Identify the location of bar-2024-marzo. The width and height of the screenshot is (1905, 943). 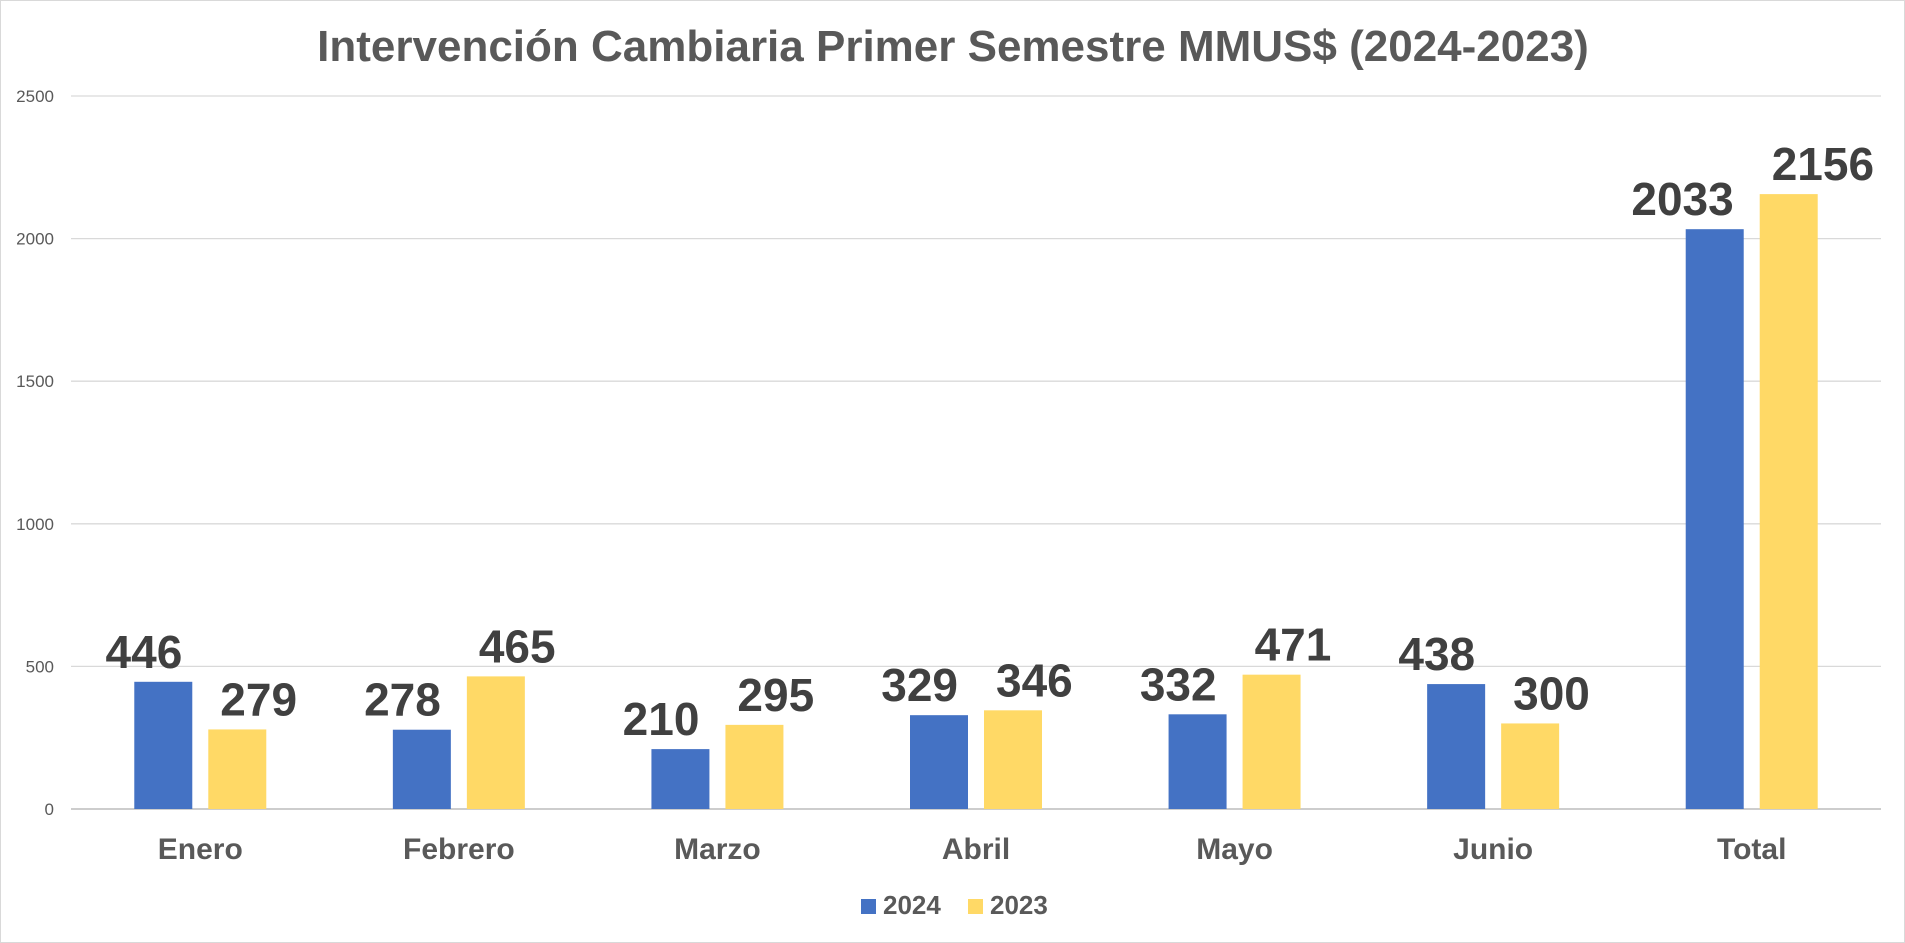
(680, 779).